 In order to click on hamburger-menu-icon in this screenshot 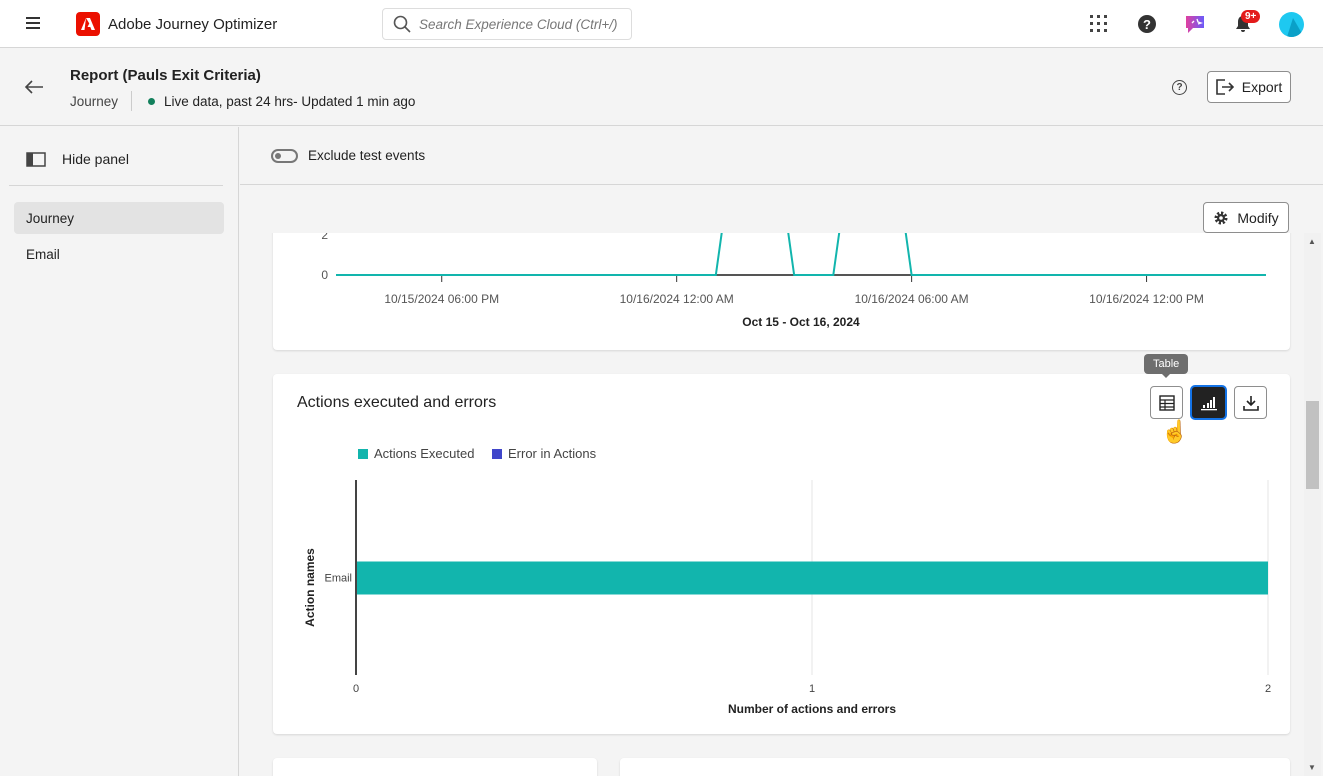, I will do `click(33, 23)`.